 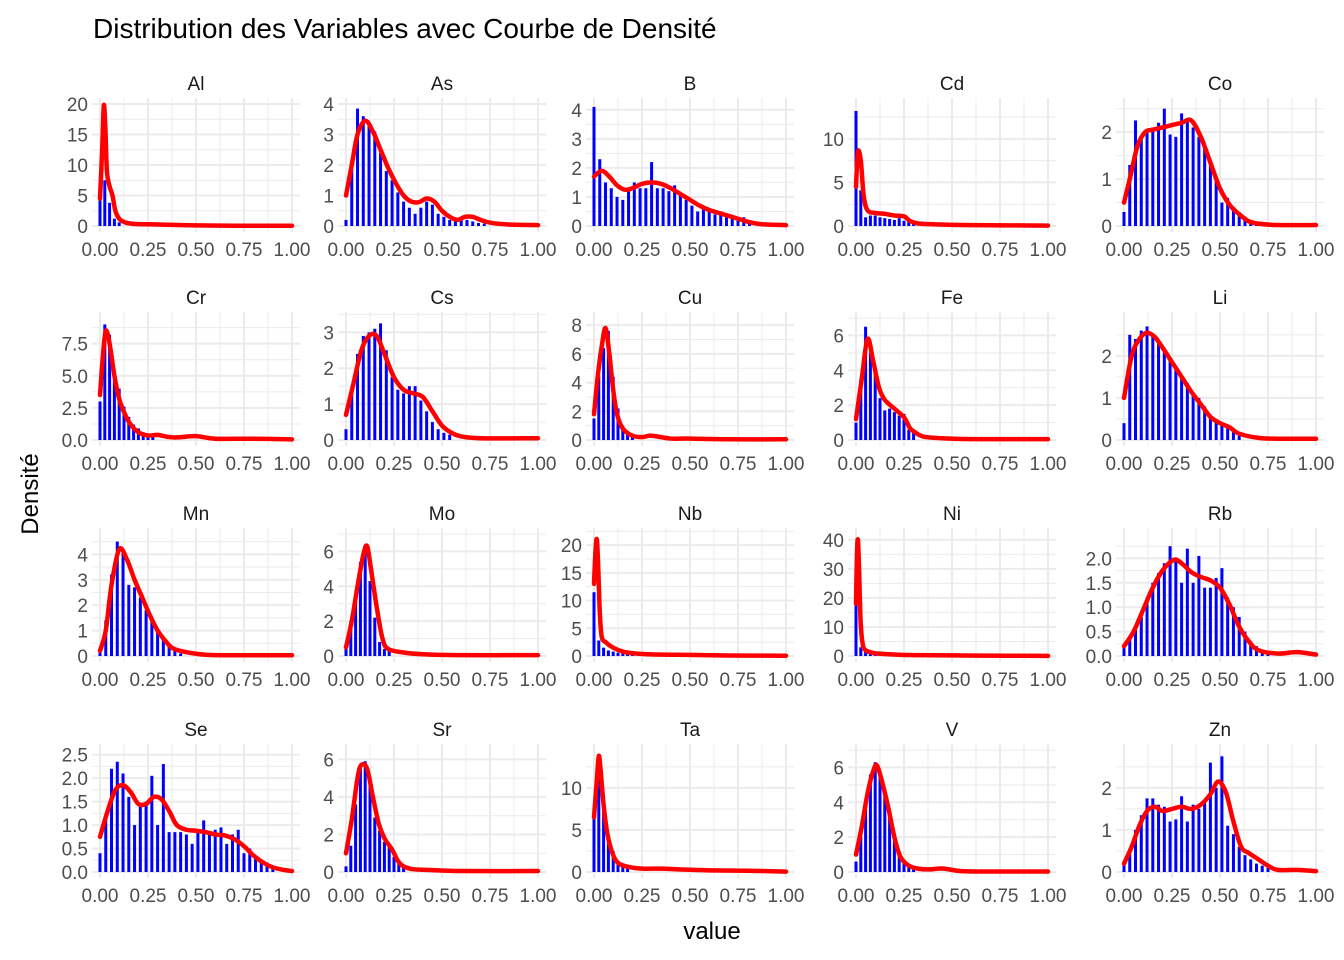 I want to click on facet-ta: Ta 0 5 10 0.00 0.25 0.50 0.75 1.00, so click(x=683, y=813).